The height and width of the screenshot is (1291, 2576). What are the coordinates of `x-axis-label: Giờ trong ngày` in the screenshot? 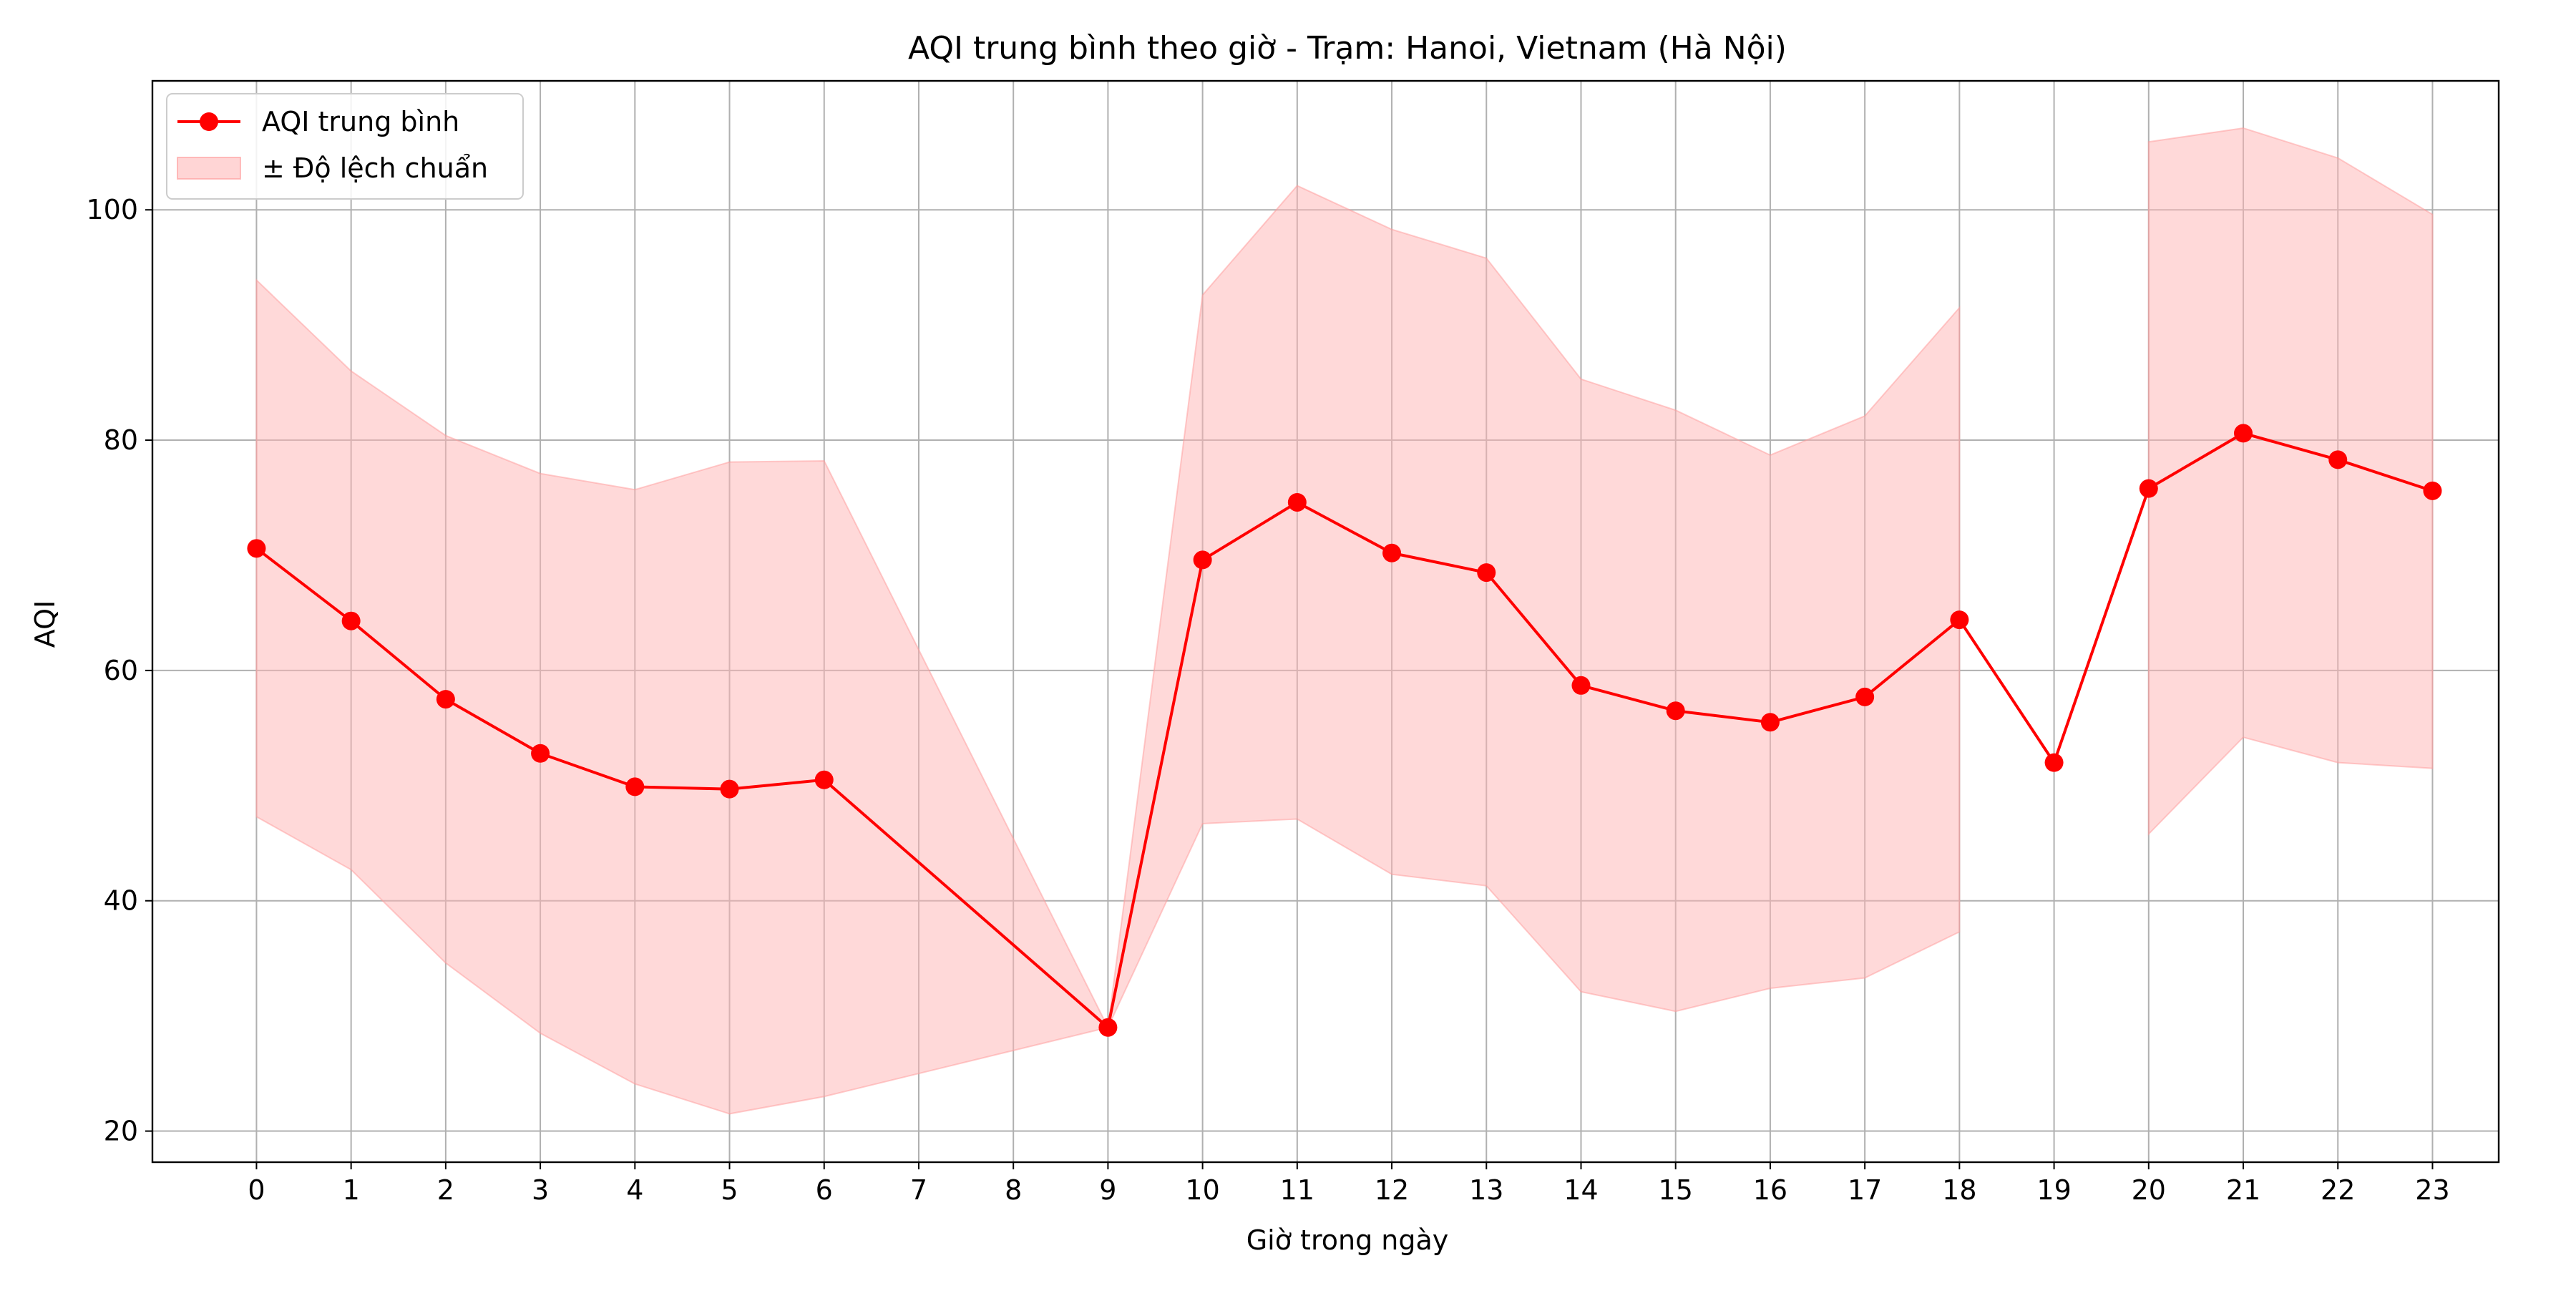 It's located at (1347, 1240).